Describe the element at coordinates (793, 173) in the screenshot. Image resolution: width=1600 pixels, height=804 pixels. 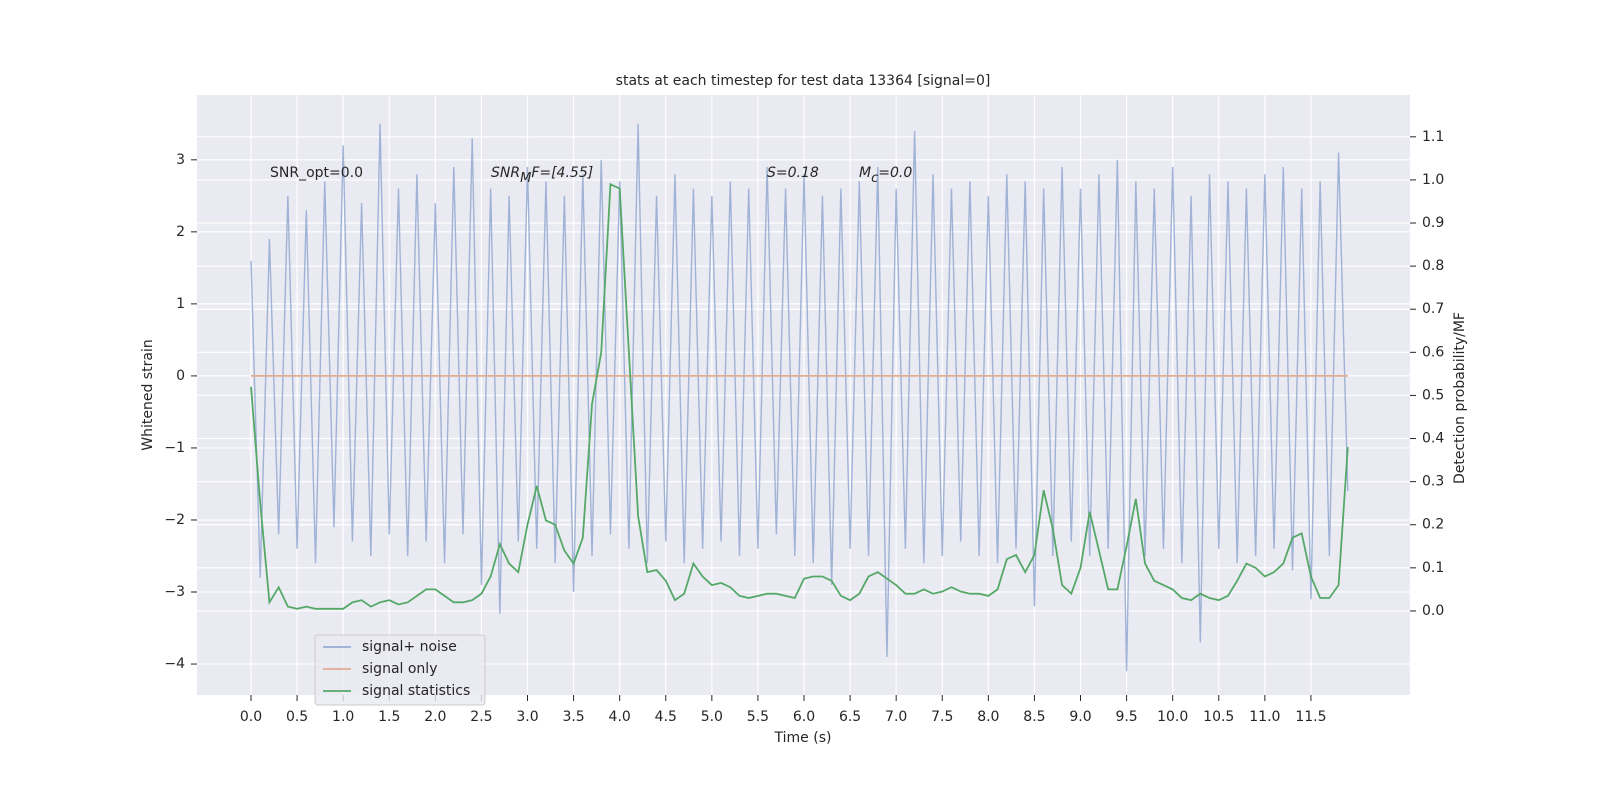
I see `annotation: S=0.18` at that location.